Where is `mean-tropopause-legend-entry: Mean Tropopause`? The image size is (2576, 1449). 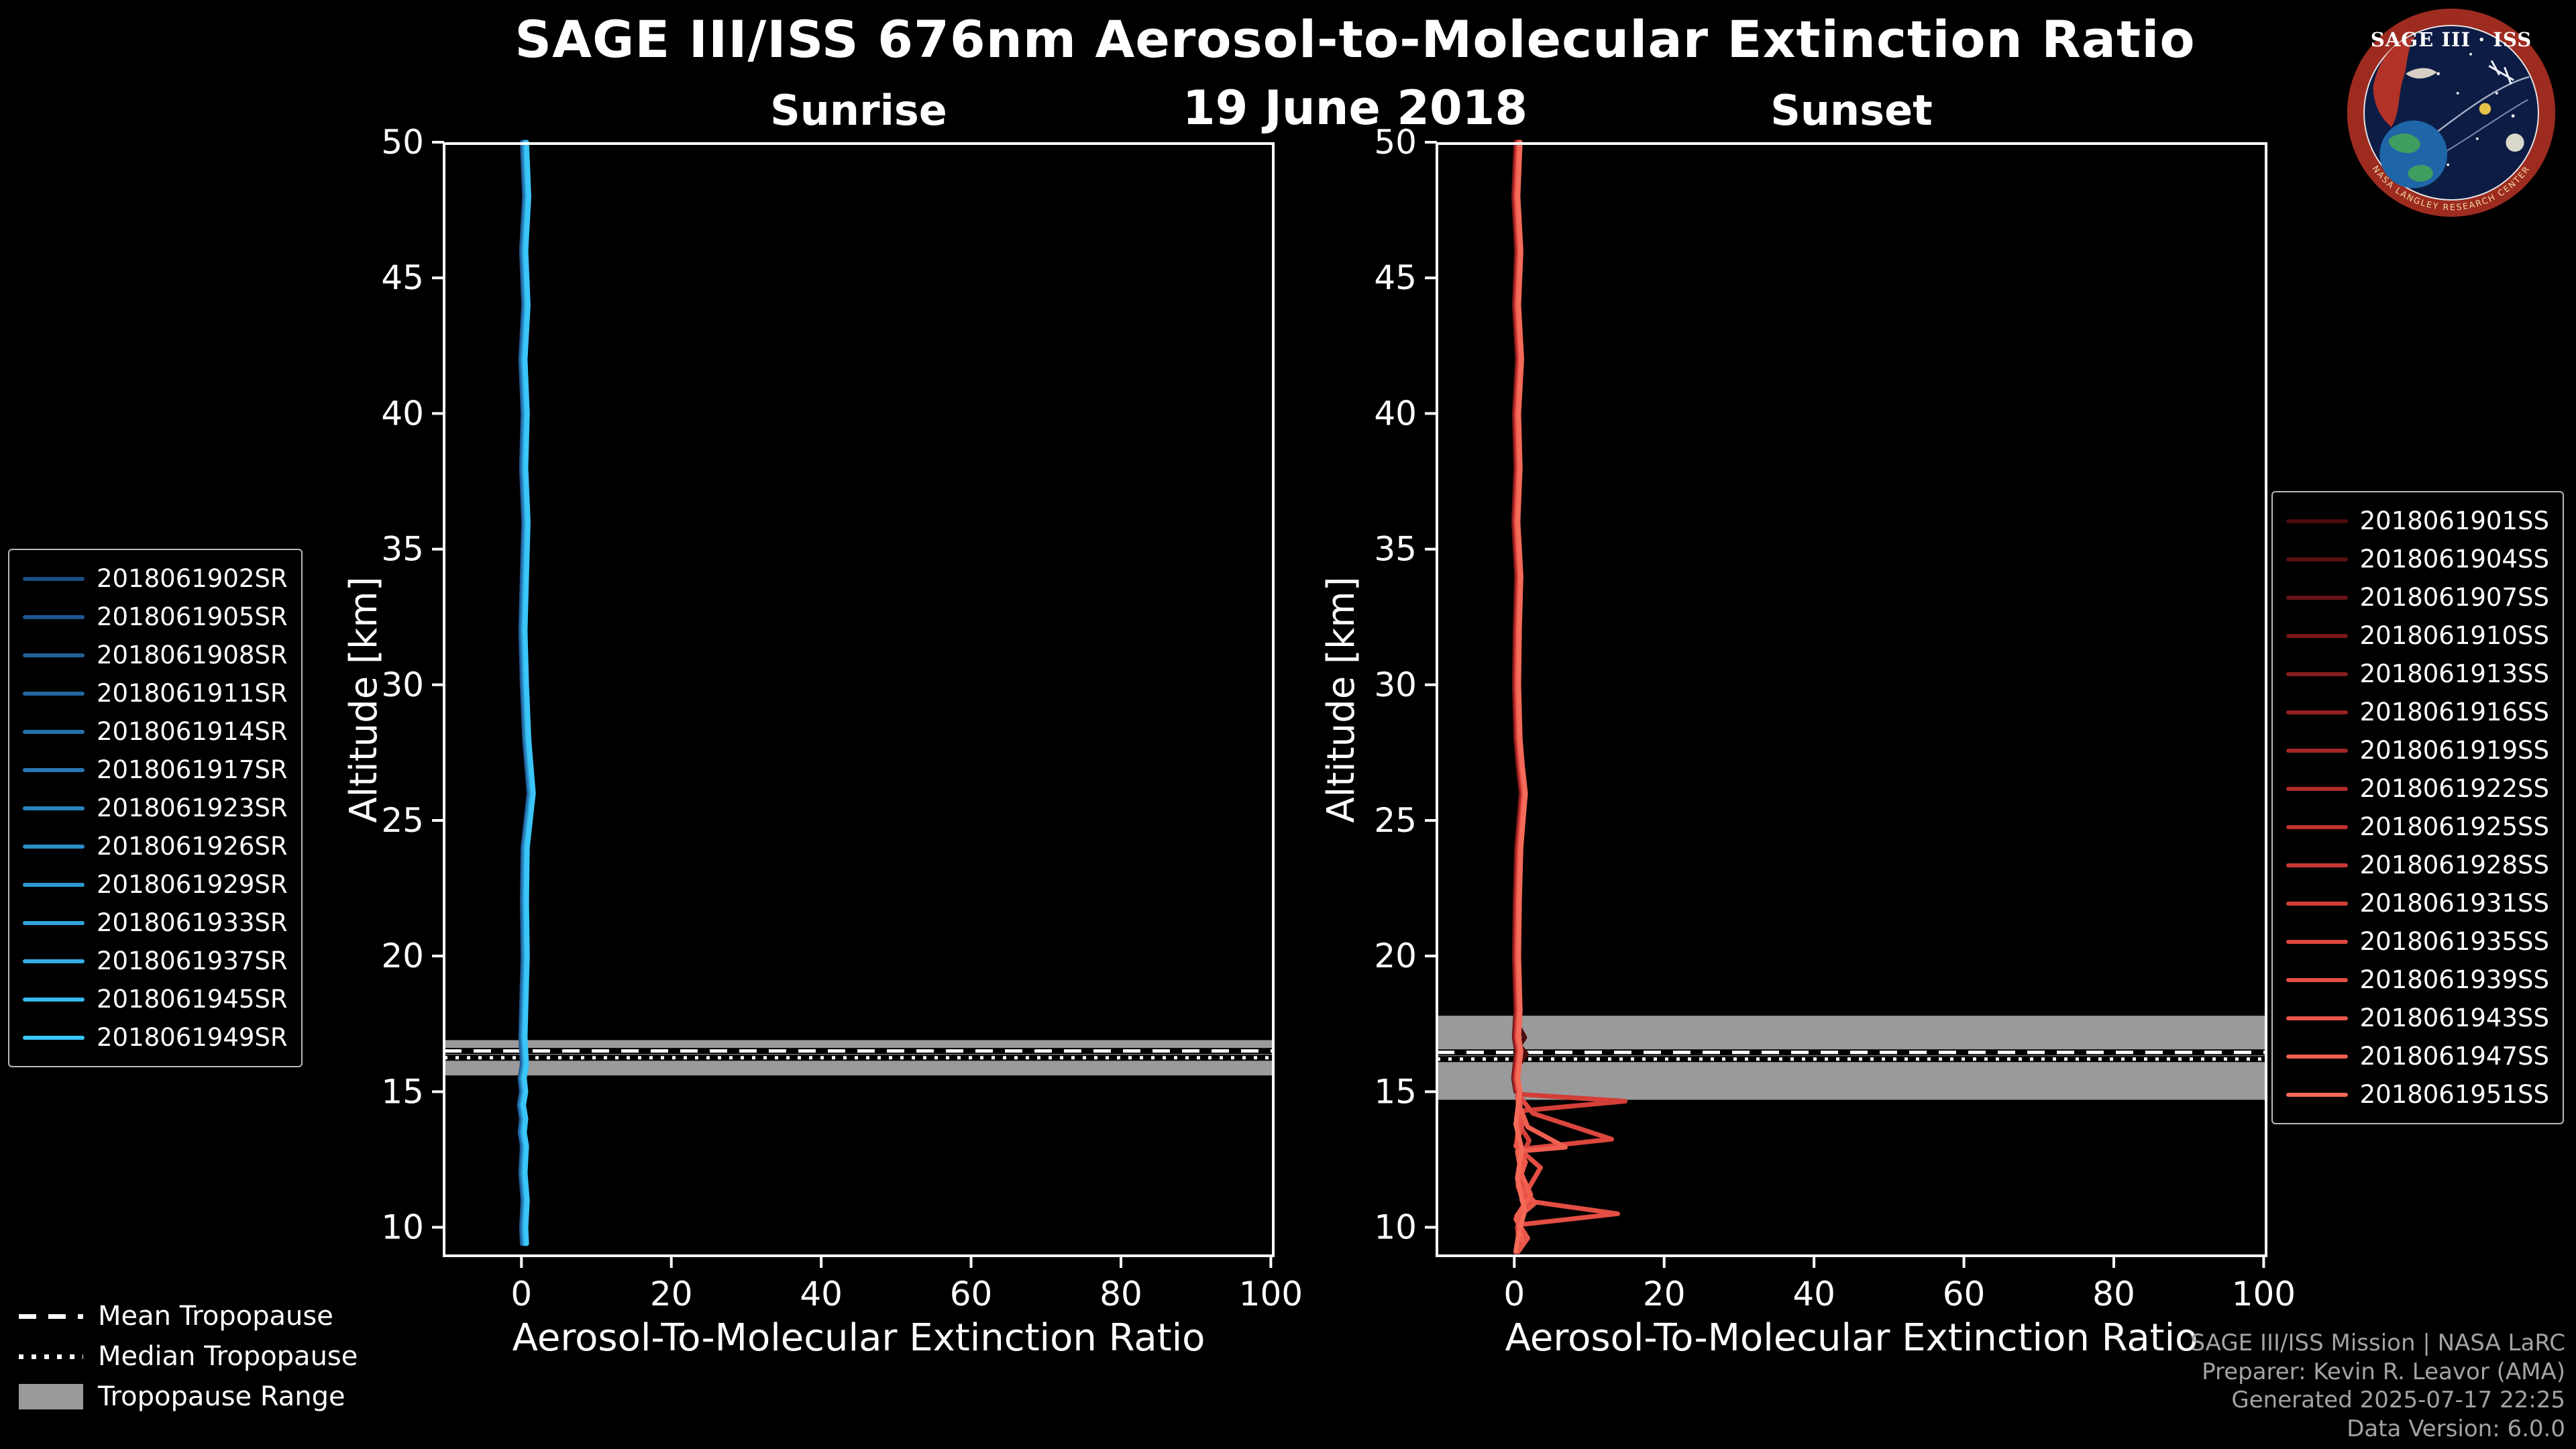 mean-tropopause-legend-entry: Mean Tropopause is located at coordinates (188, 1316).